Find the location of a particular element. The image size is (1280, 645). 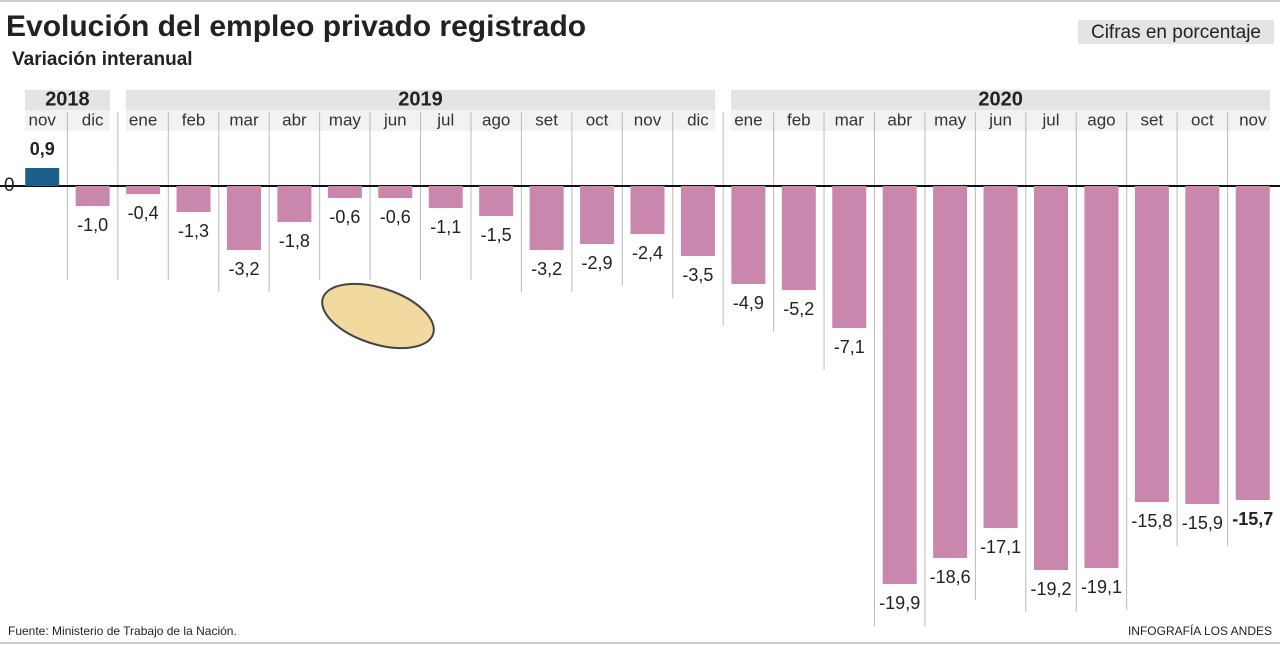

value-label: -17,1 is located at coordinates (1000, 547).